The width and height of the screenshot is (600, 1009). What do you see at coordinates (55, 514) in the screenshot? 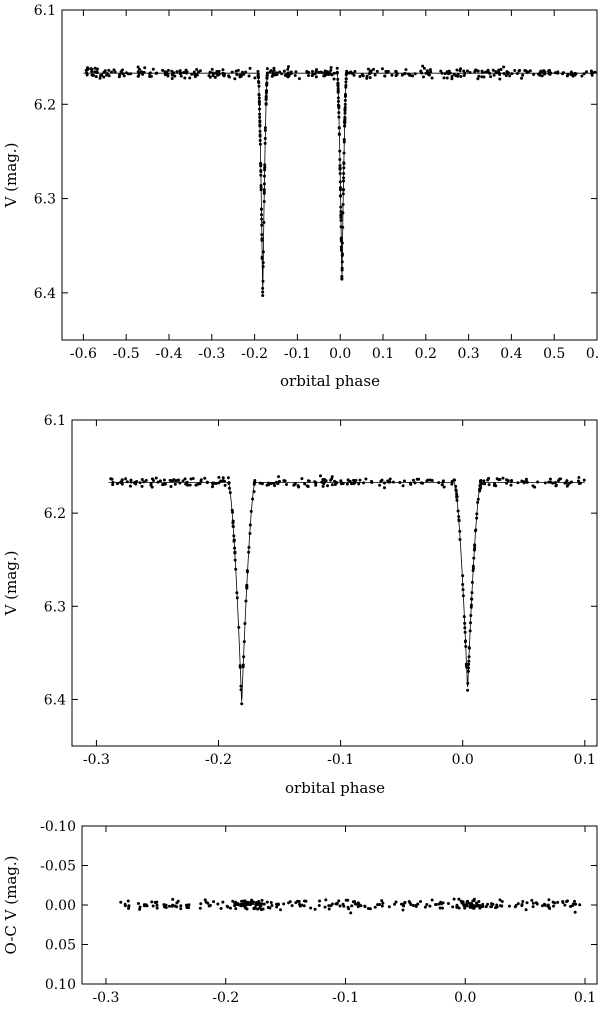
I see `y-tick-label: 6.2` at bounding box center [55, 514].